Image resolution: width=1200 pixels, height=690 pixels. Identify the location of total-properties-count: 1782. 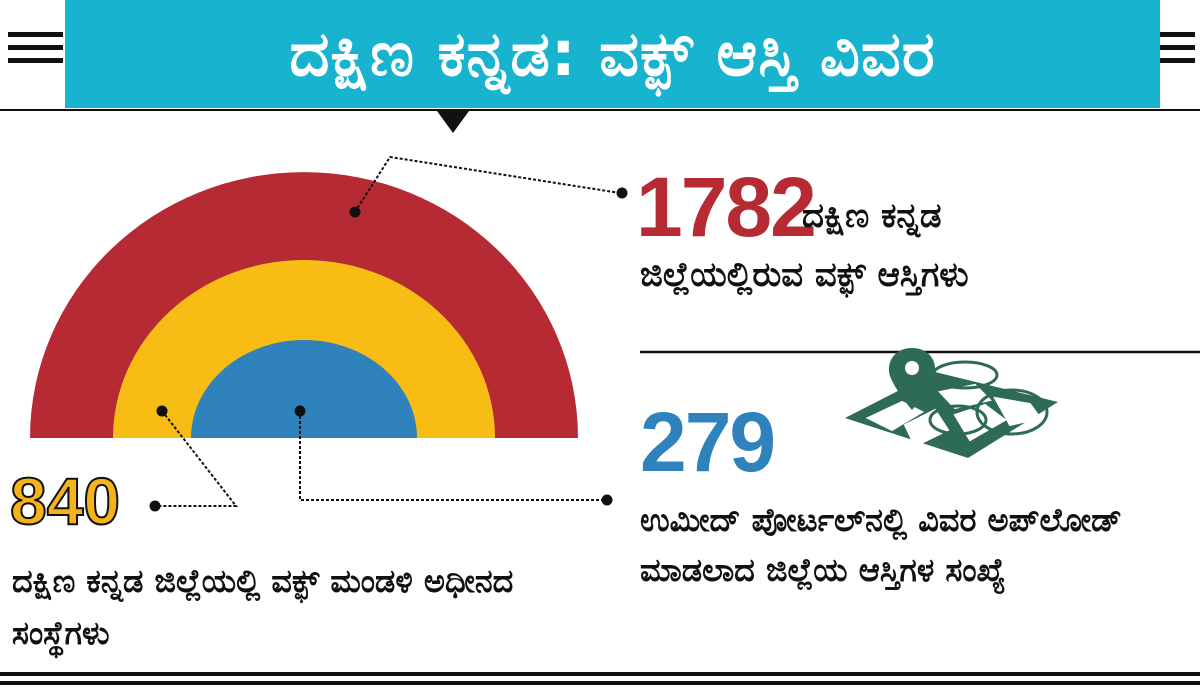
(726, 207).